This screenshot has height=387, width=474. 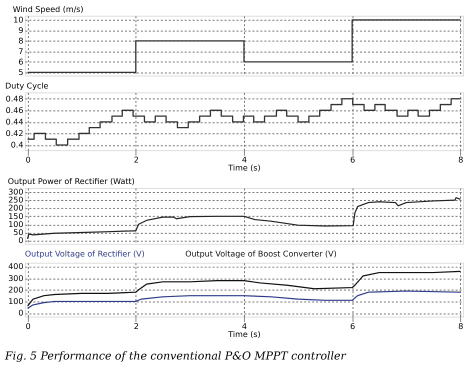 What do you see at coordinates (175, 355) in the screenshot?
I see `caption: Fig. 5 Performance of the conventional P&O MPPT controller` at bounding box center [175, 355].